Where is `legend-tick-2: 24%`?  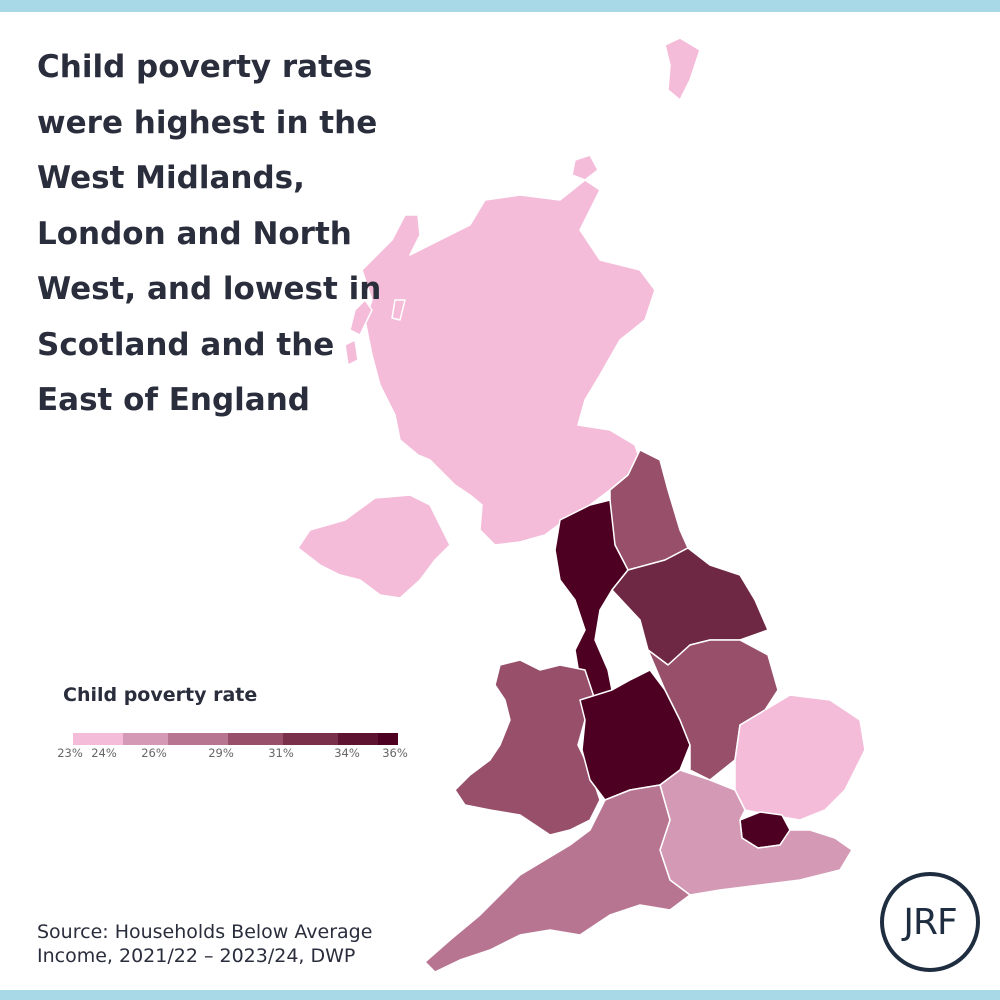
legend-tick-2: 24% is located at coordinates (104, 753).